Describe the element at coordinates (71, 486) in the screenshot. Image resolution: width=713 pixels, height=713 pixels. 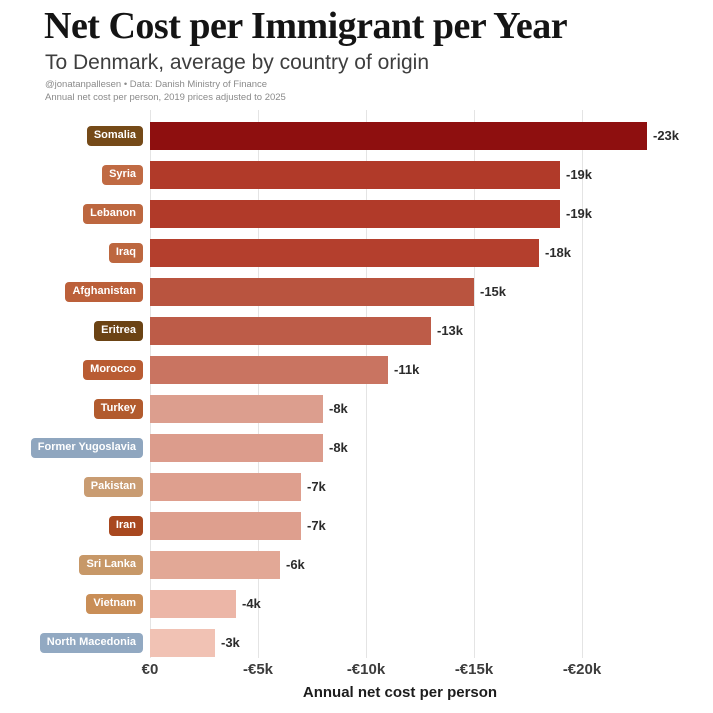
I see `country-badge-cell: Pakistan` at that location.